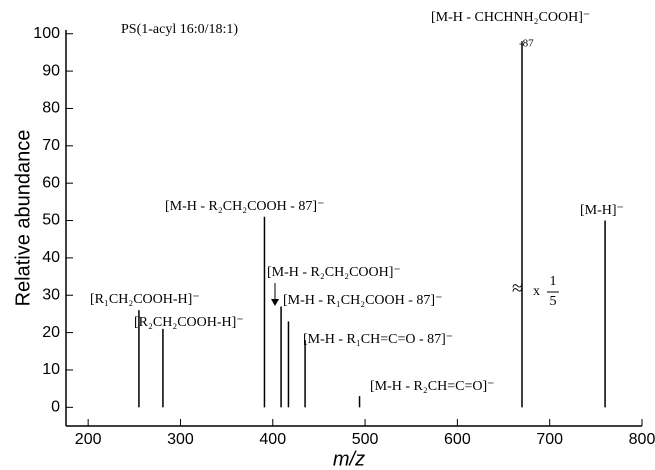 This screenshot has width=655, height=470. Describe the element at coordinates (51, 182) in the screenshot. I see `y-tick-label: 60` at that location.